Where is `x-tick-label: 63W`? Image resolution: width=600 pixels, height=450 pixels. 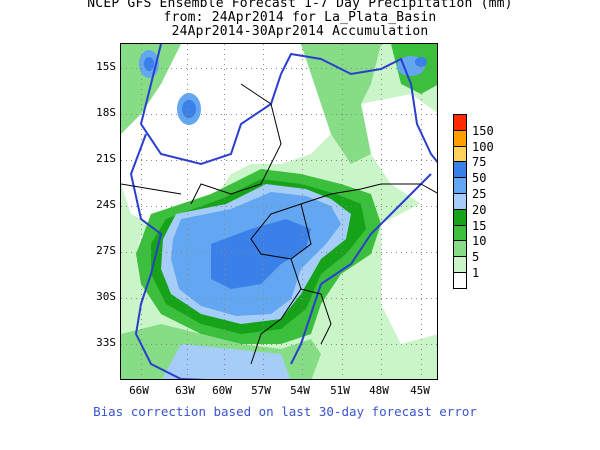
x-tick-label: 63W is located at coordinates (185, 390).